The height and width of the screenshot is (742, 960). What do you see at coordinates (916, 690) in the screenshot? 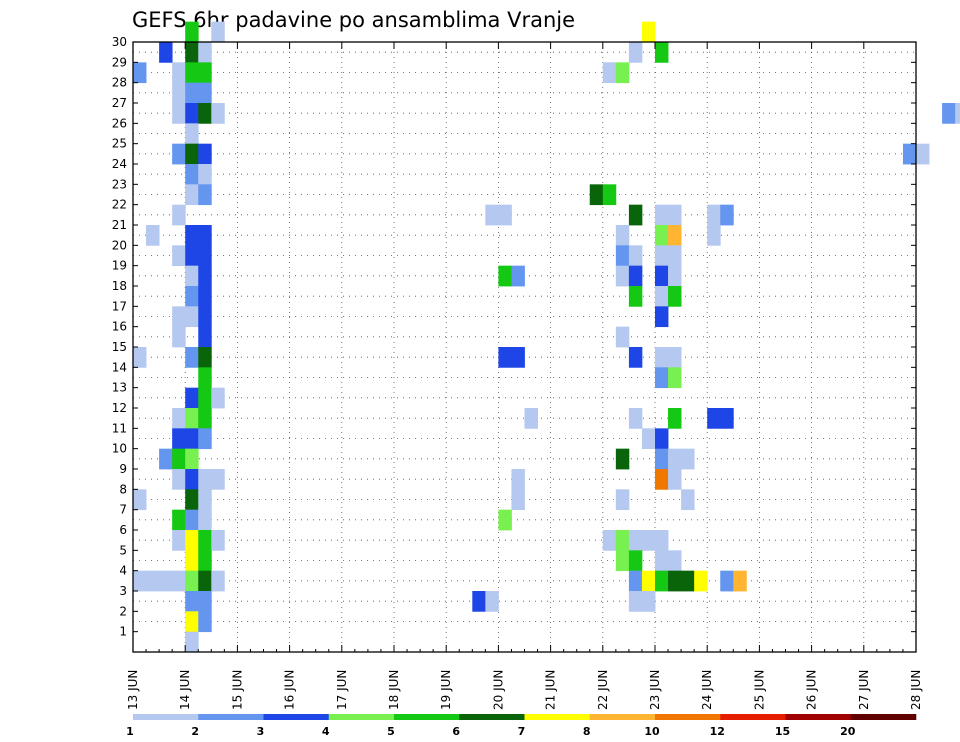
I see `x-tick-label: 28 JUN` at bounding box center [916, 690].